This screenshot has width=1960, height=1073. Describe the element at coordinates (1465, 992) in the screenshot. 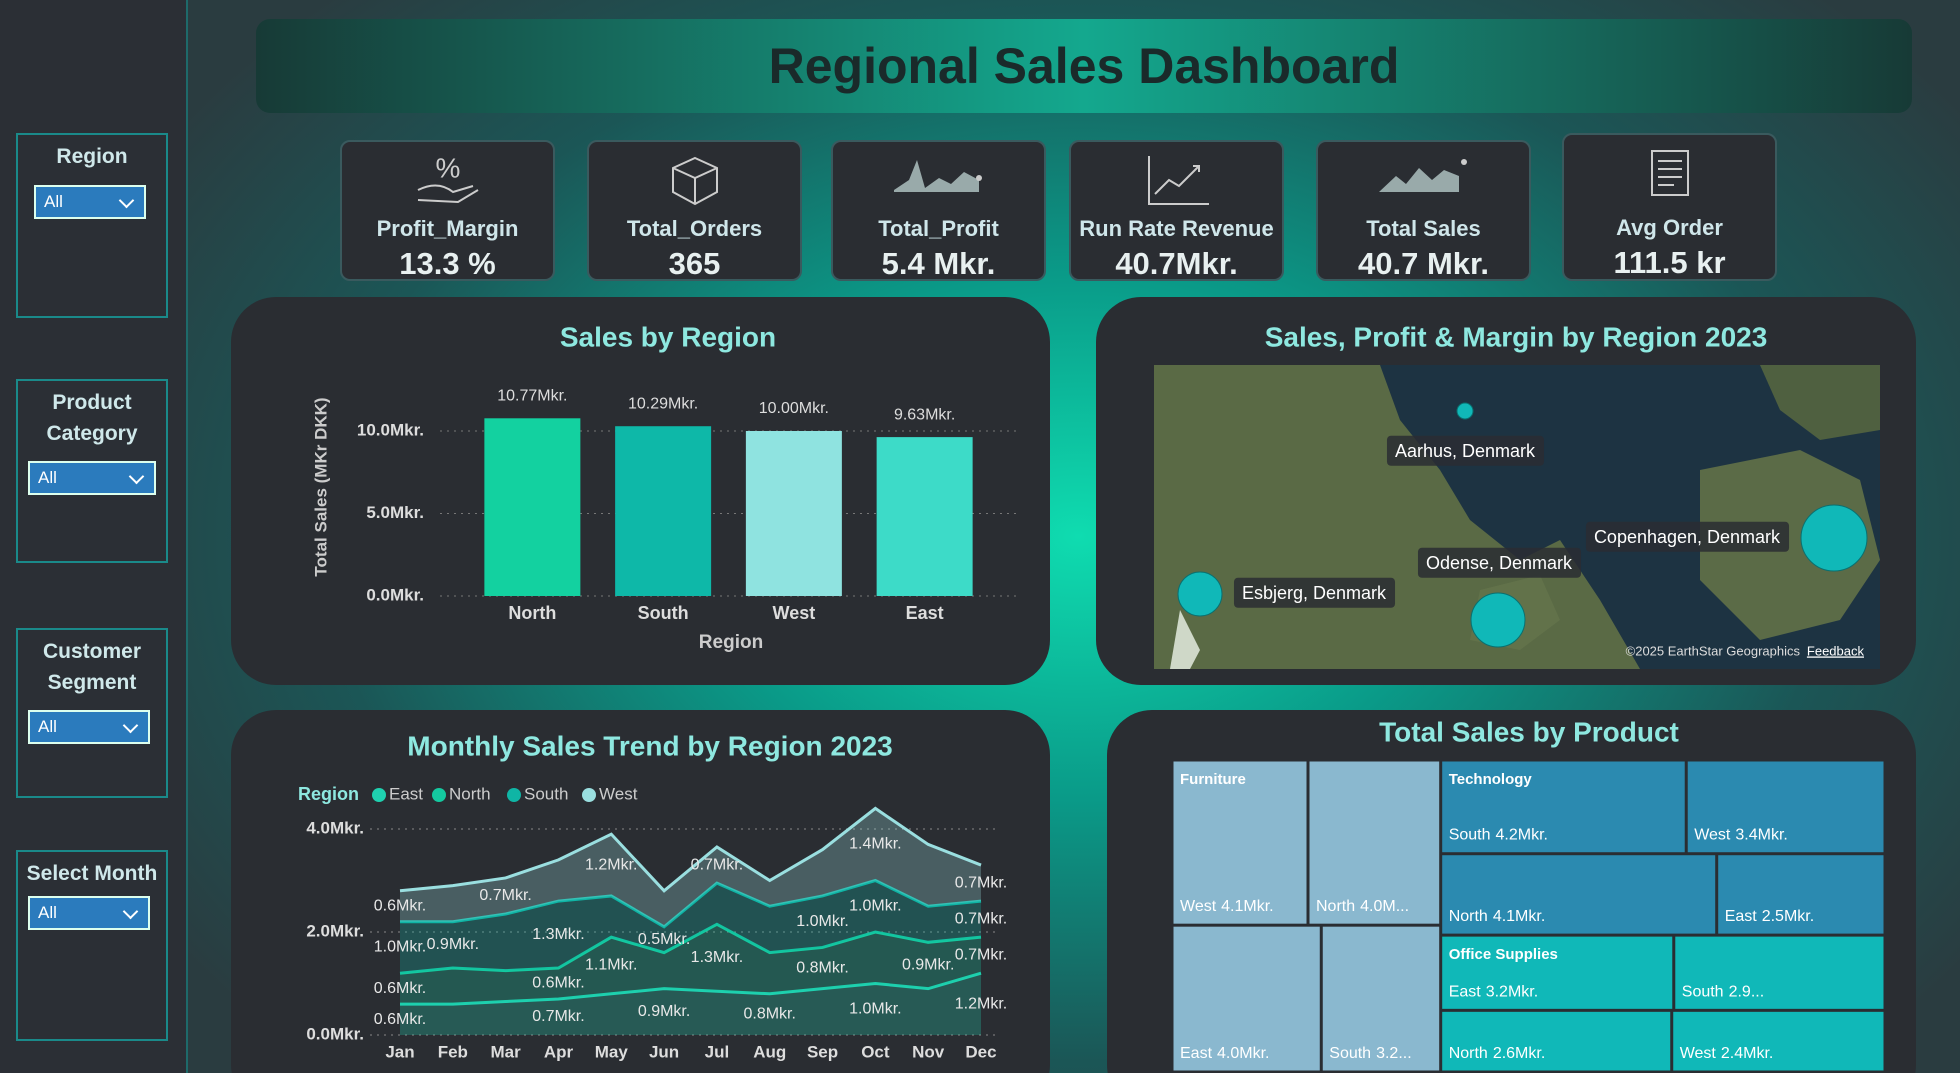

I see `tile-name: East` at that location.